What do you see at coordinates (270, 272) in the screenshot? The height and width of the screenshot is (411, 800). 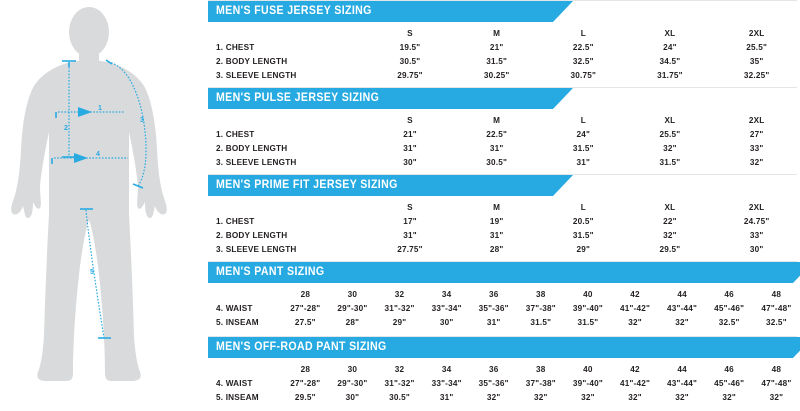 I see `section-title: MEN'S PANT SIZING` at bounding box center [270, 272].